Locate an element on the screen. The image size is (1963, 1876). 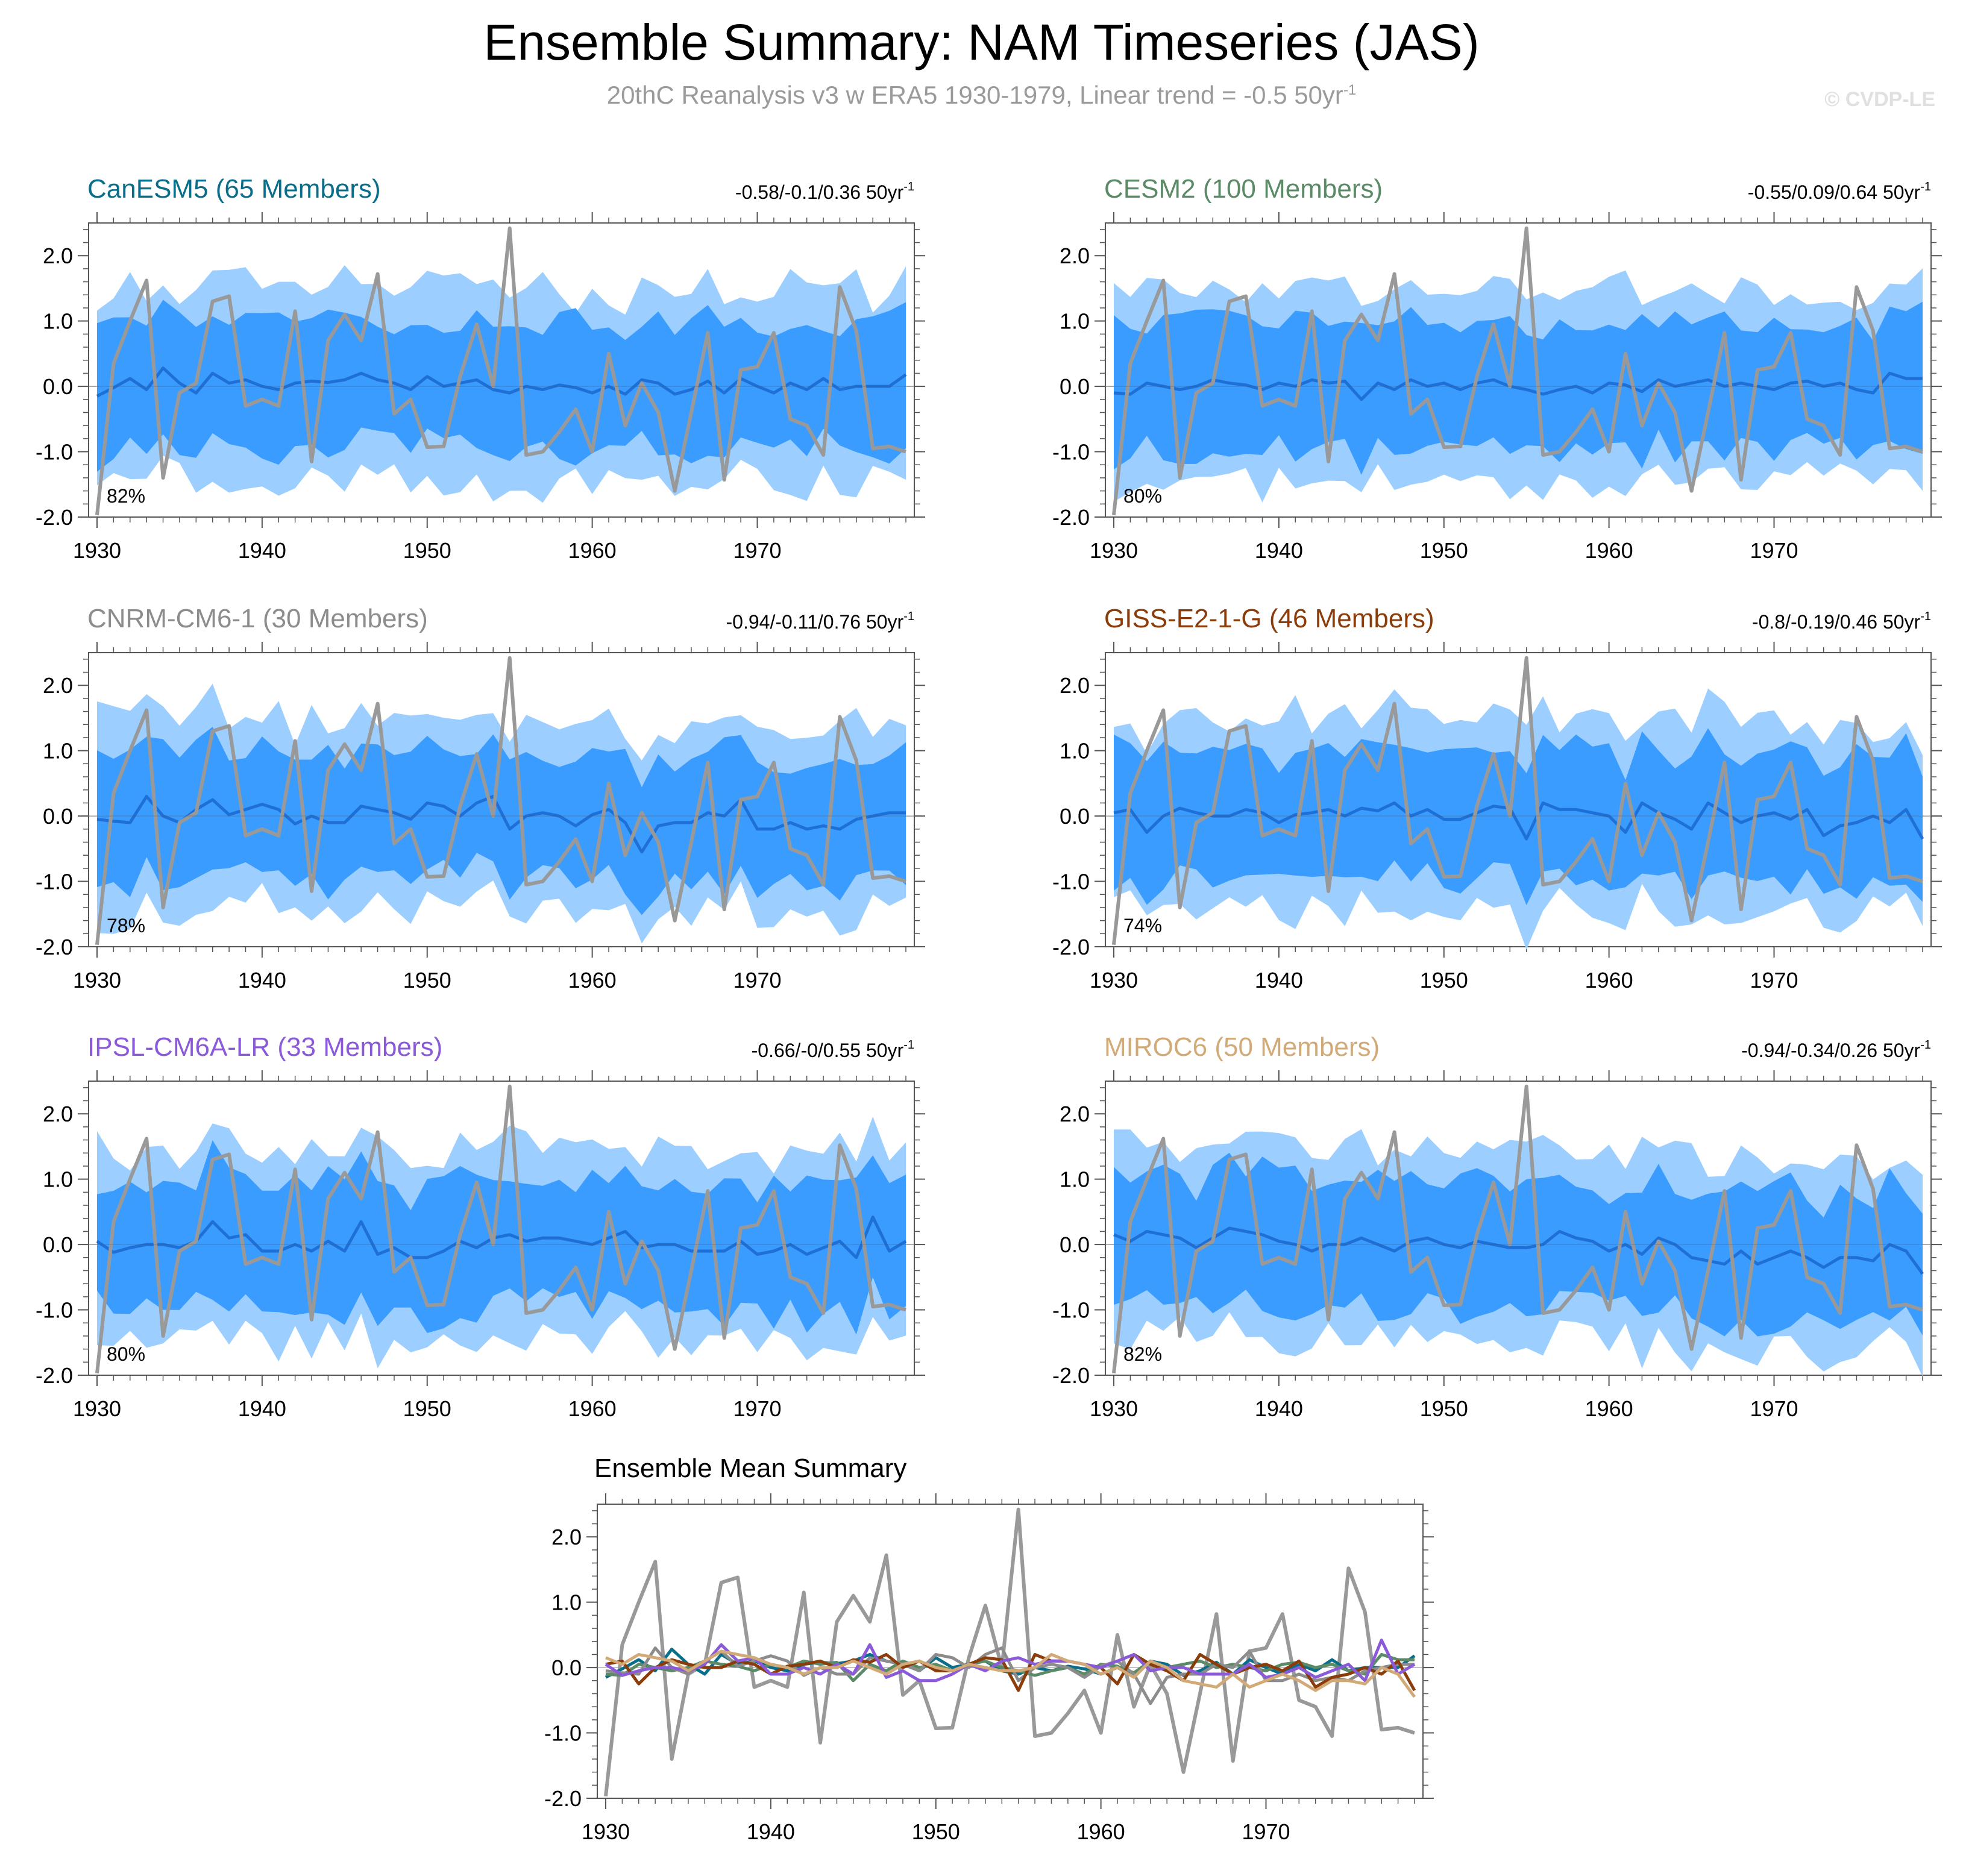
summary-ytick-label: -2.0 is located at coordinates (563, 1798).